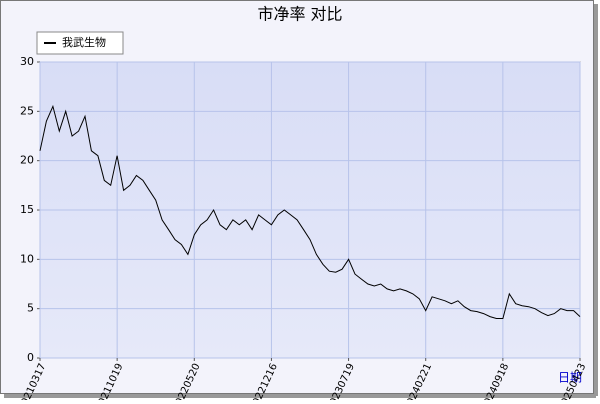  I want to click on legend-box, so click(80, 43).